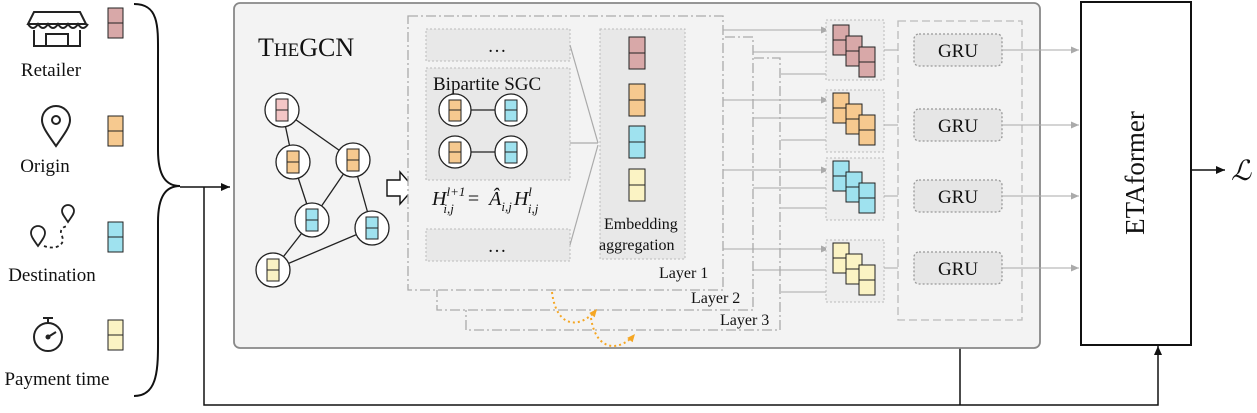 The height and width of the screenshot is (413, 1257). What do you see at coordinates (854, 269) in the screenshot?
I see `payment-time-embedding-stack` at bounding box center [854, 269].